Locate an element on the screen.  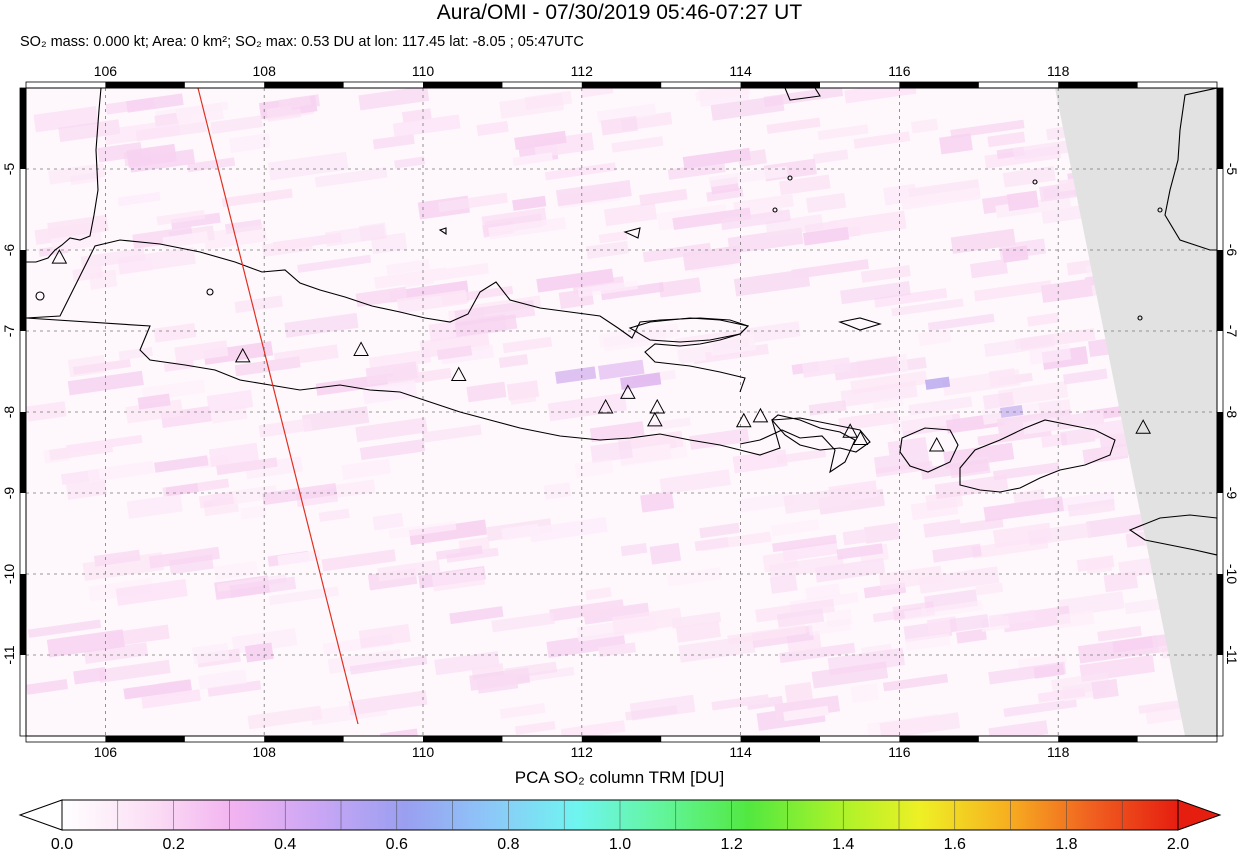
colorbar-tick-label: 1.8 is located at coordinates (1066, 844).